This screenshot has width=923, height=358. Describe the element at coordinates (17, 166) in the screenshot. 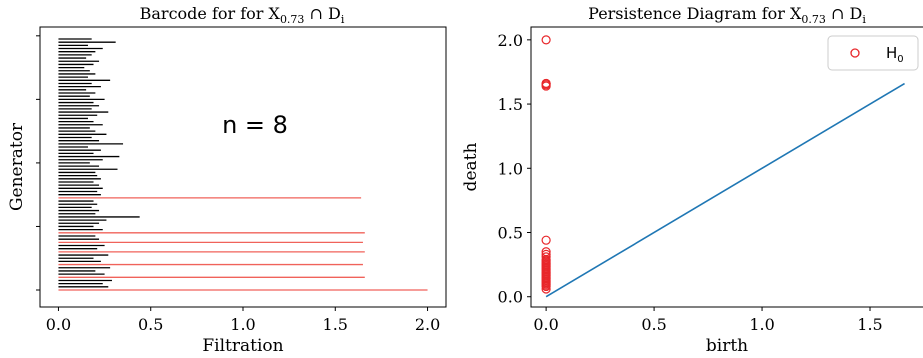

I see `barcode-y-label: Generator` at that location.